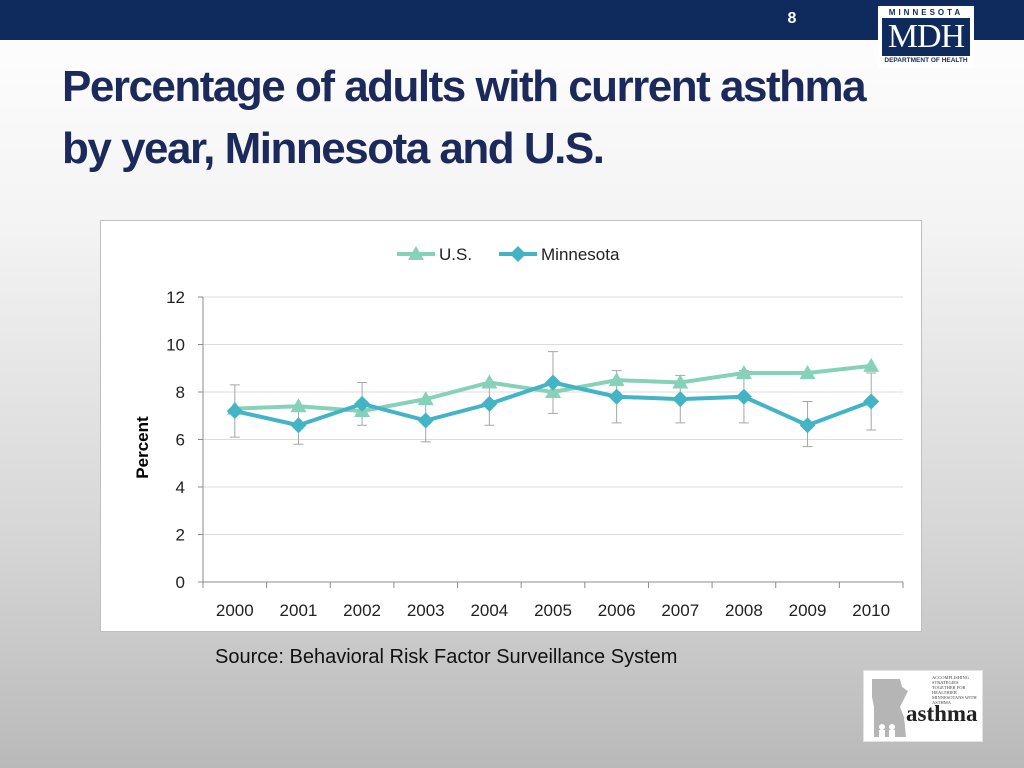 This screenshot has height=768, width=1024. I want to click on asthma-logo-tagline-line: MINNESOTANS WITH, so click(954, 697).